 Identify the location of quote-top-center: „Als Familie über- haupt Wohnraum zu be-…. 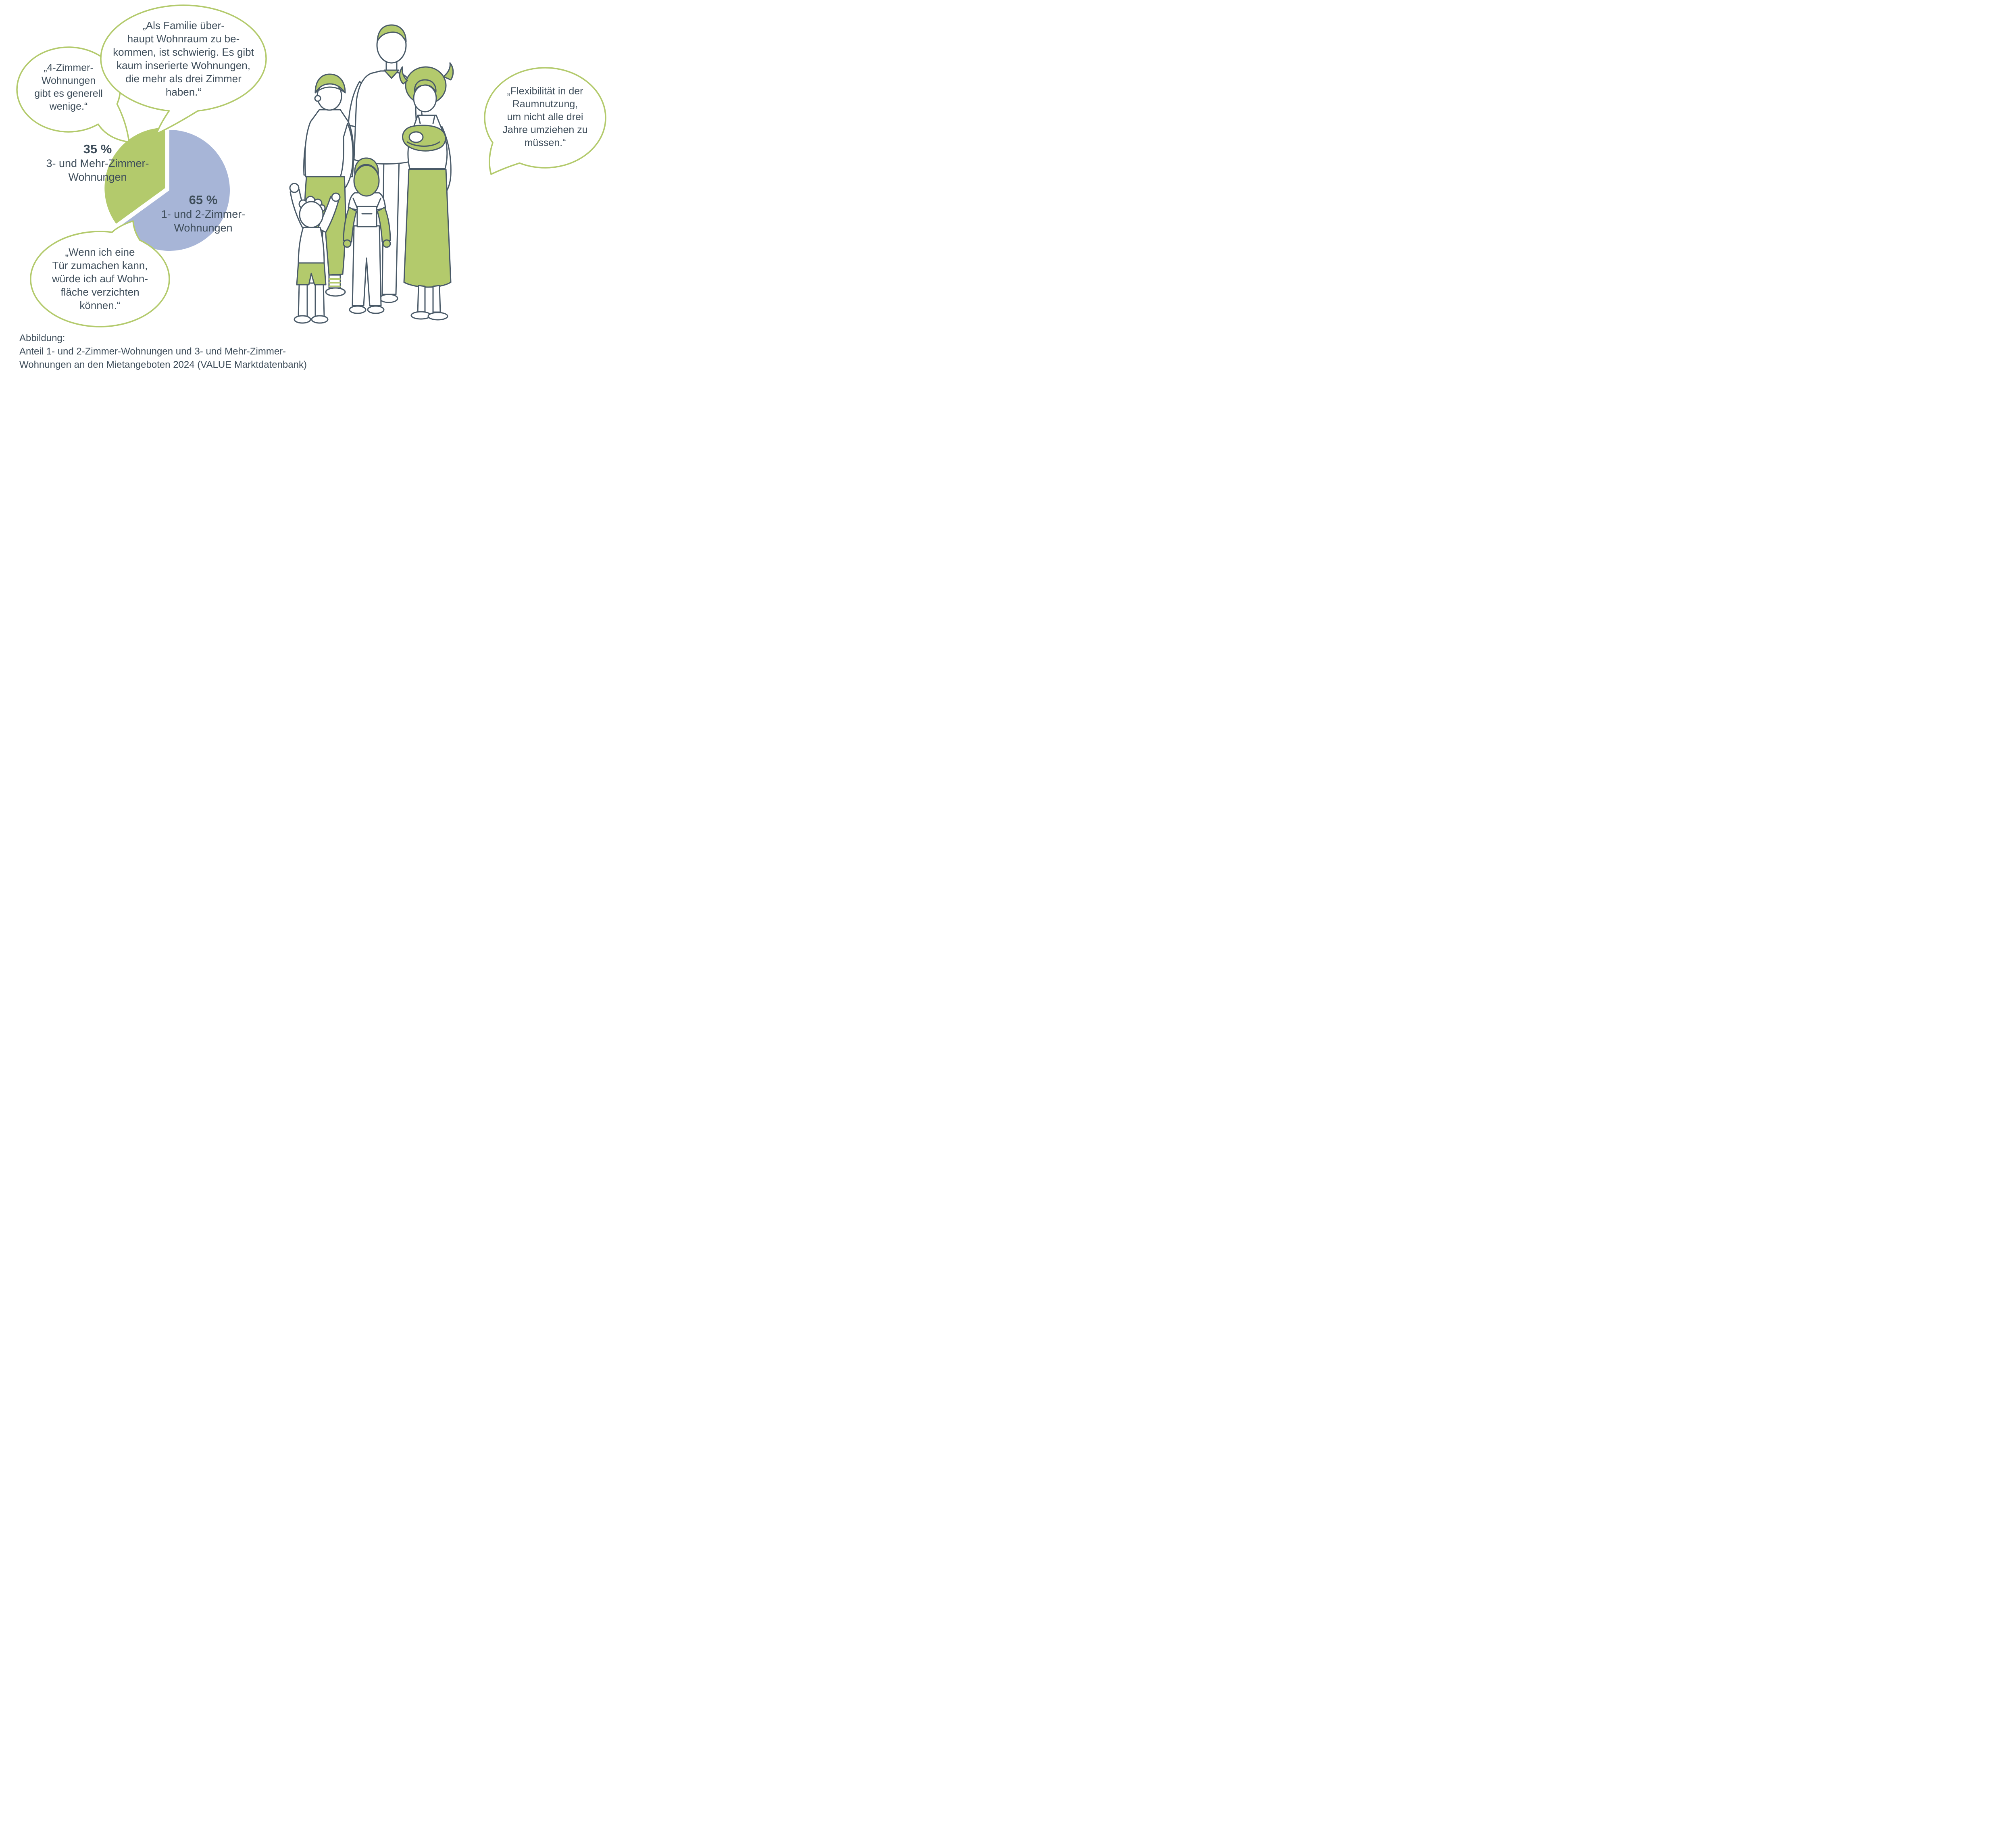
(183, 58).